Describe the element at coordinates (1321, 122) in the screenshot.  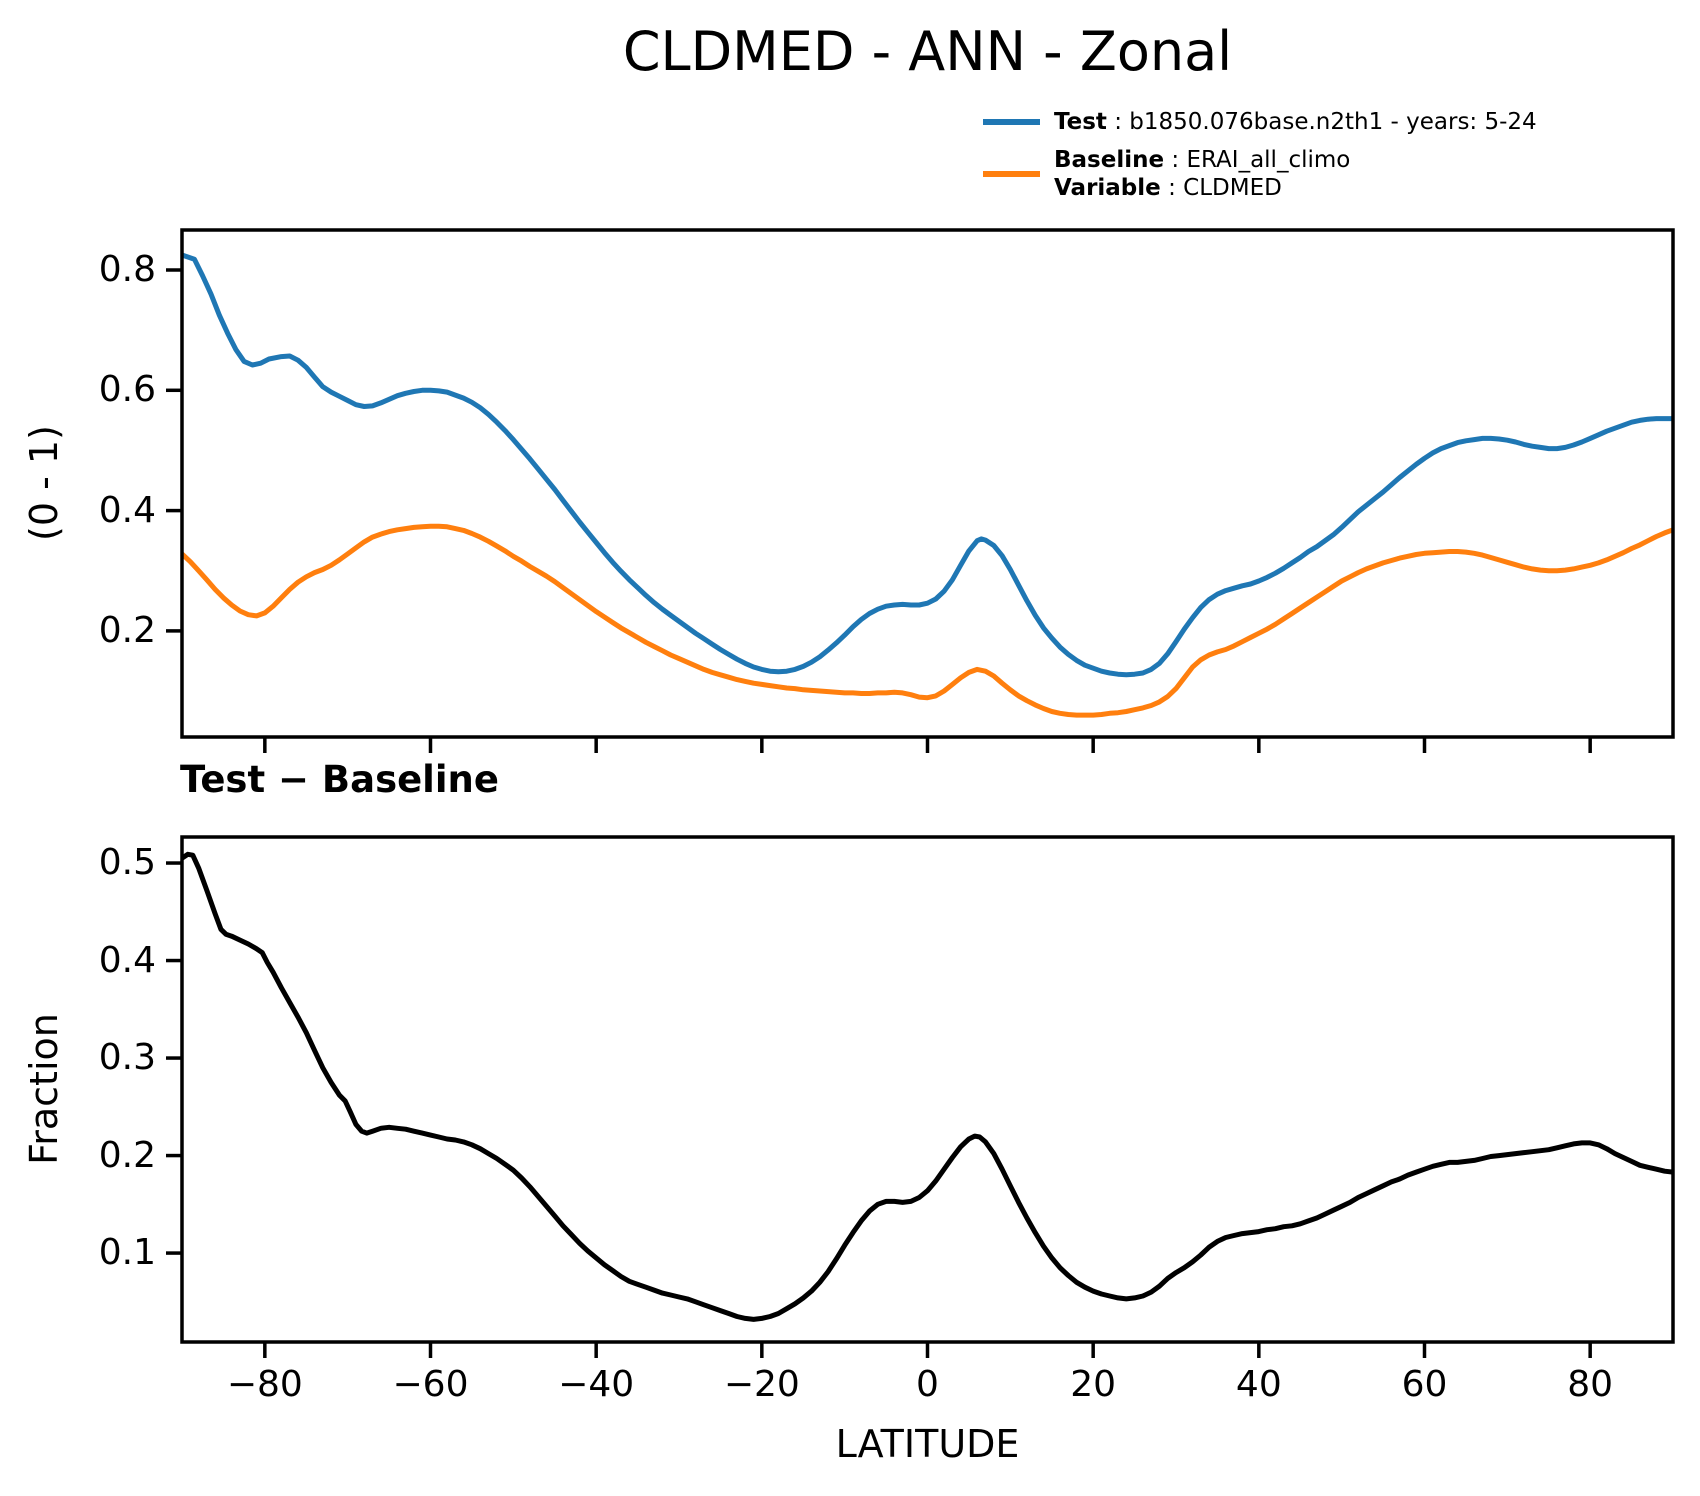
I see `legend-test-value: : b1850.076base.n2th1 - years: 5-24` at that location.